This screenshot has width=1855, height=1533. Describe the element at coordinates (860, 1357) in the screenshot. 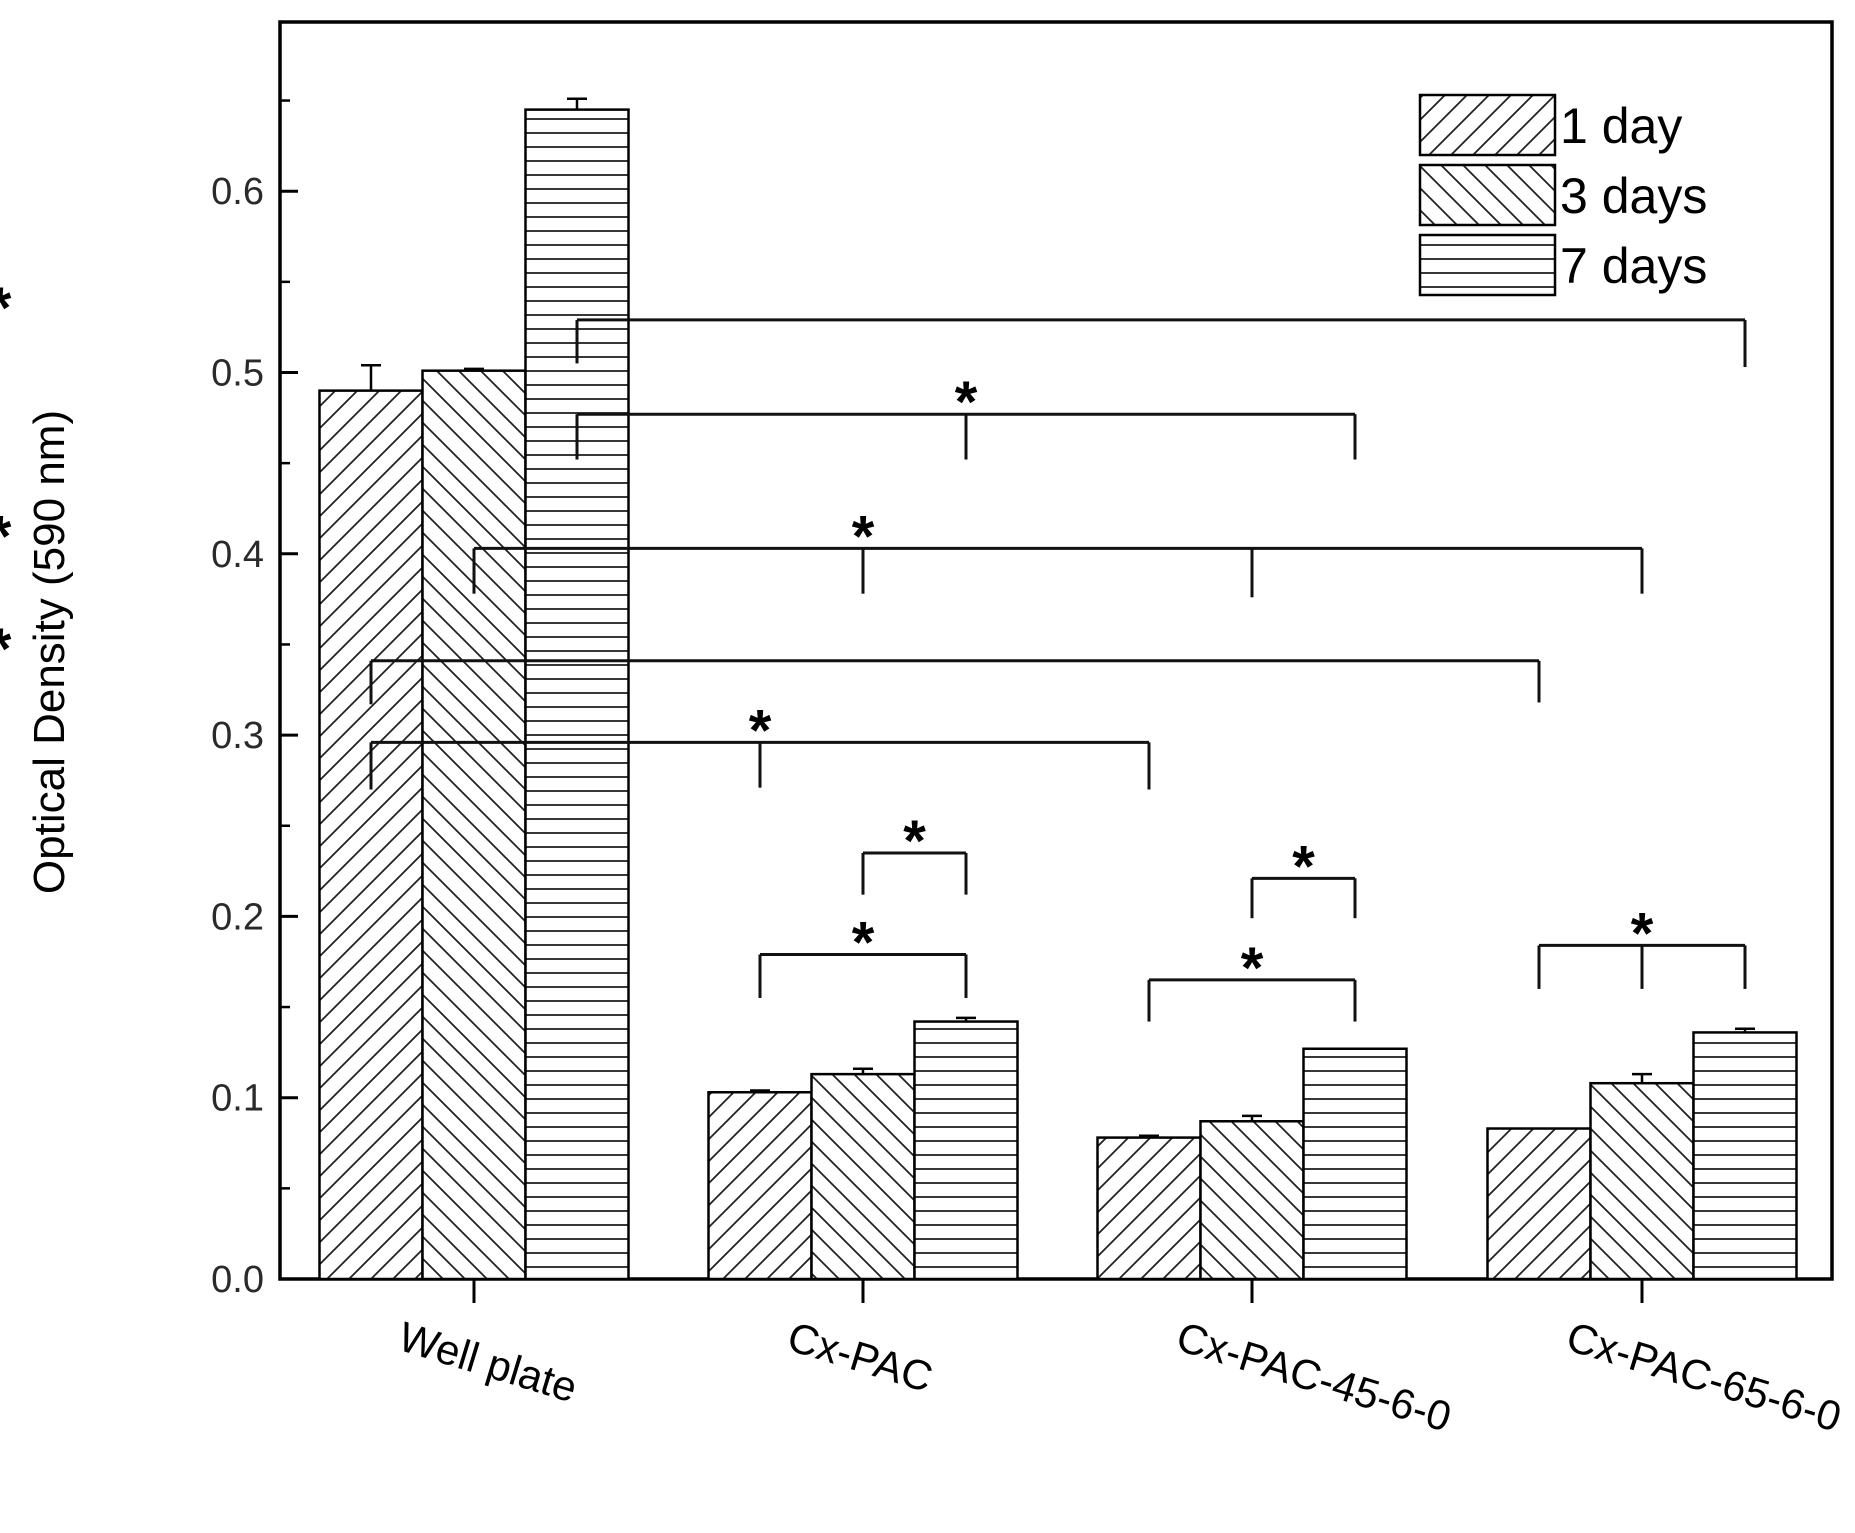

I see `x-category-label: Cx-PAC` at that location.